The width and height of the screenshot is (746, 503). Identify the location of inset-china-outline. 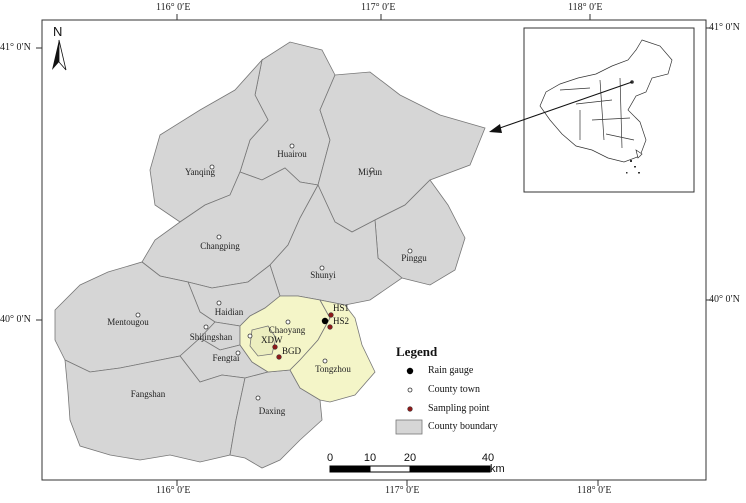
(606, 101).